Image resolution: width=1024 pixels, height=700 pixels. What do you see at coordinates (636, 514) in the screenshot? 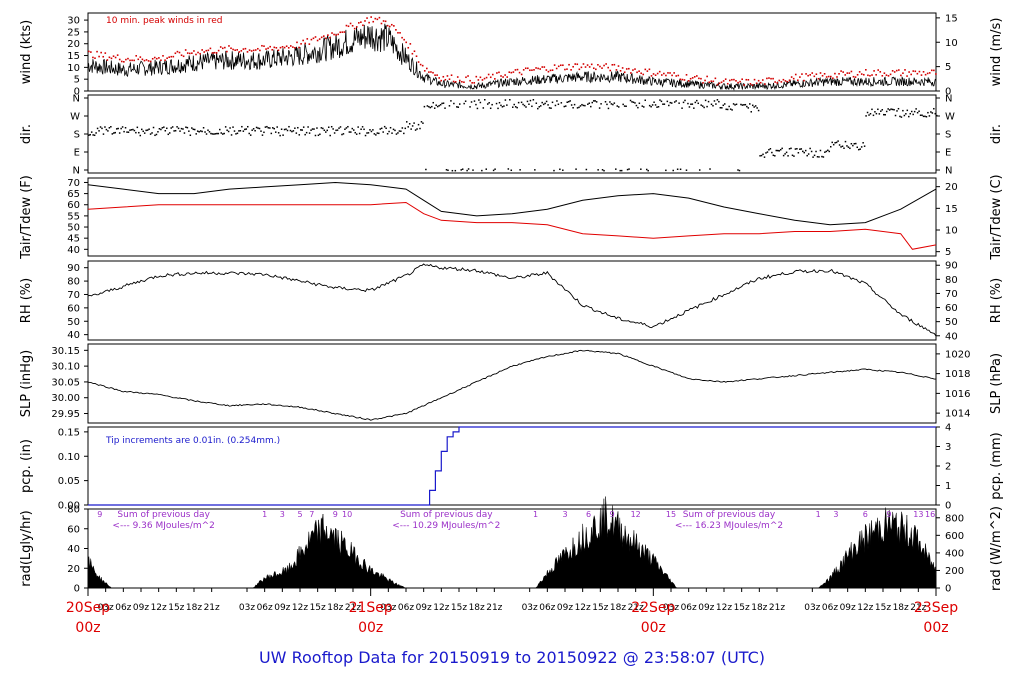
I see `rad-hour-label: 12` at bounding box center [636, 514].